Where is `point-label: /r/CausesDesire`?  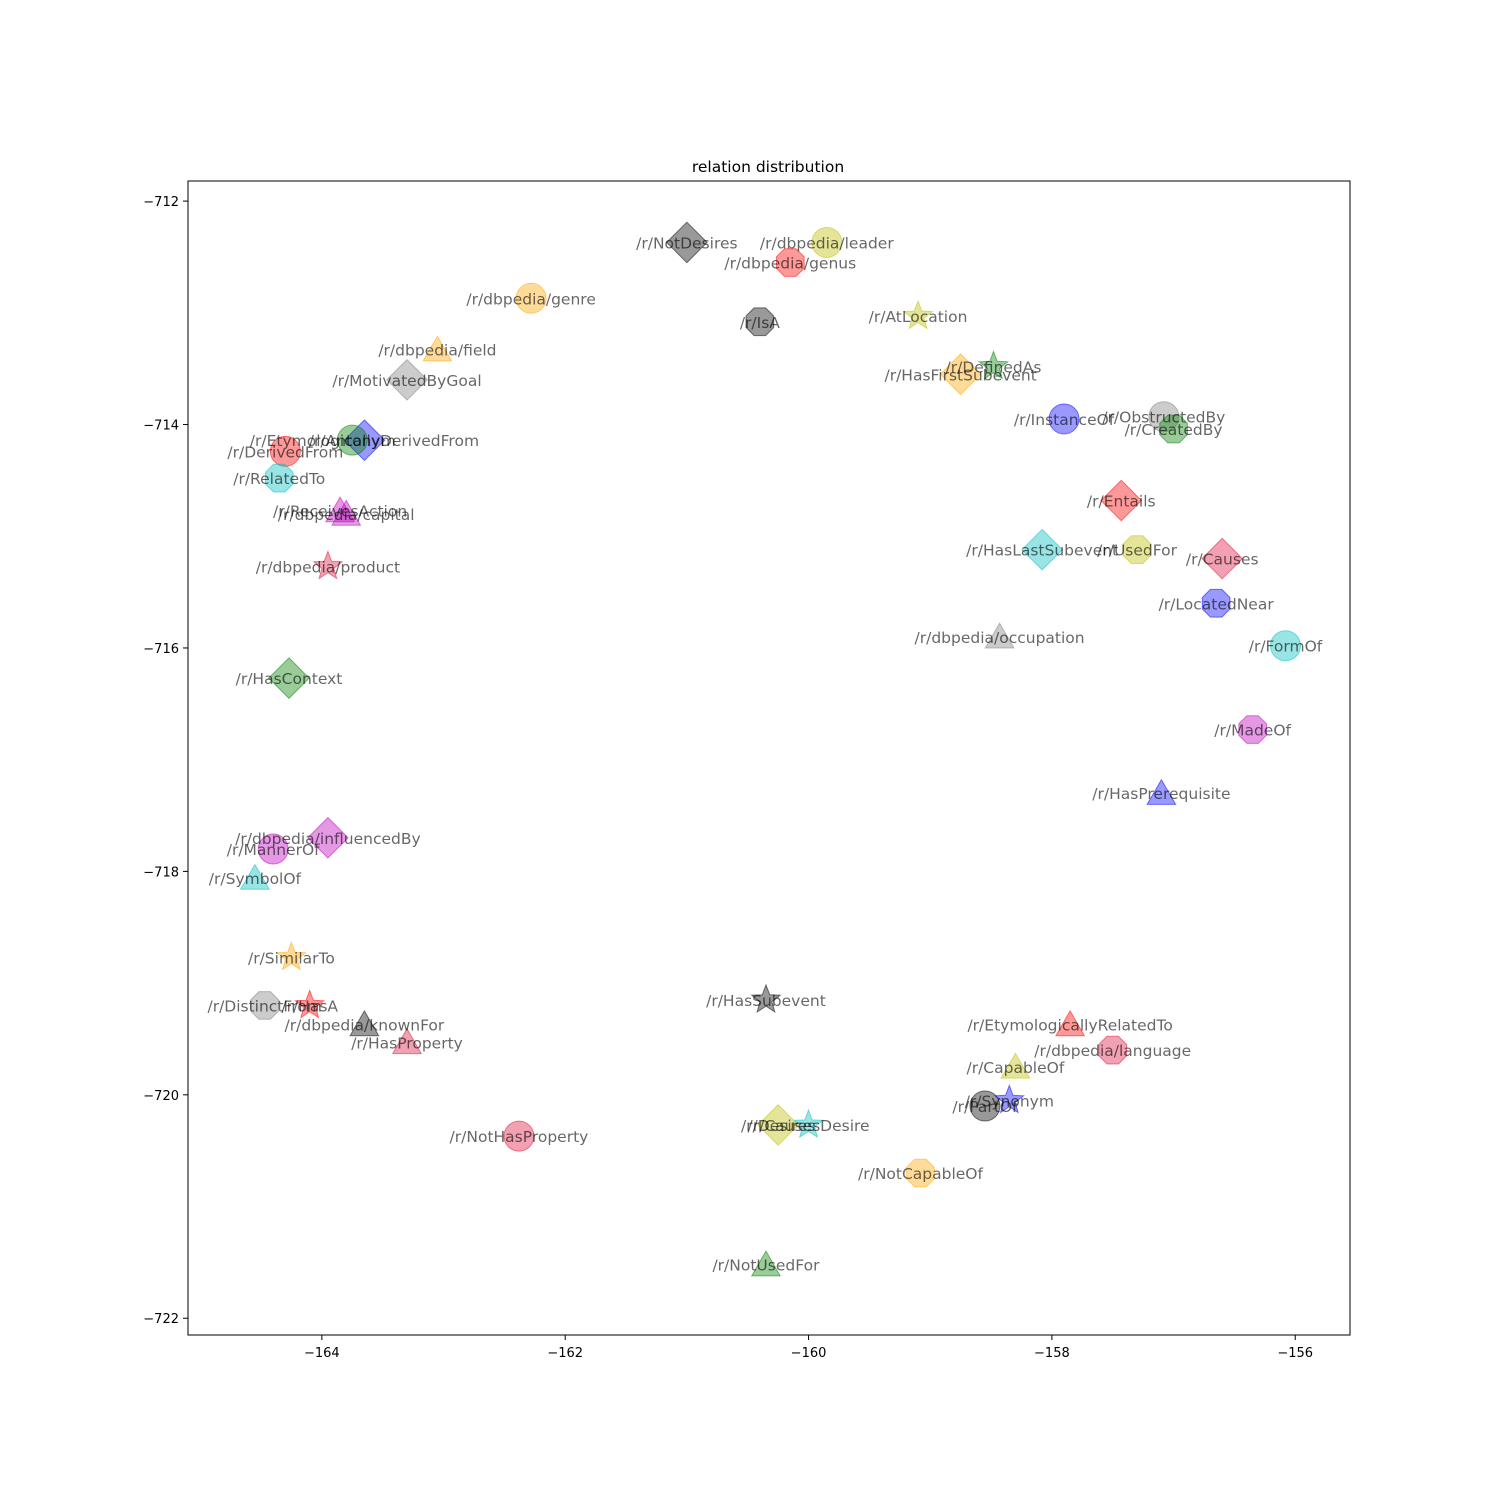
point-label: /r/CausesDesire is located at coordinates (809, 1126).